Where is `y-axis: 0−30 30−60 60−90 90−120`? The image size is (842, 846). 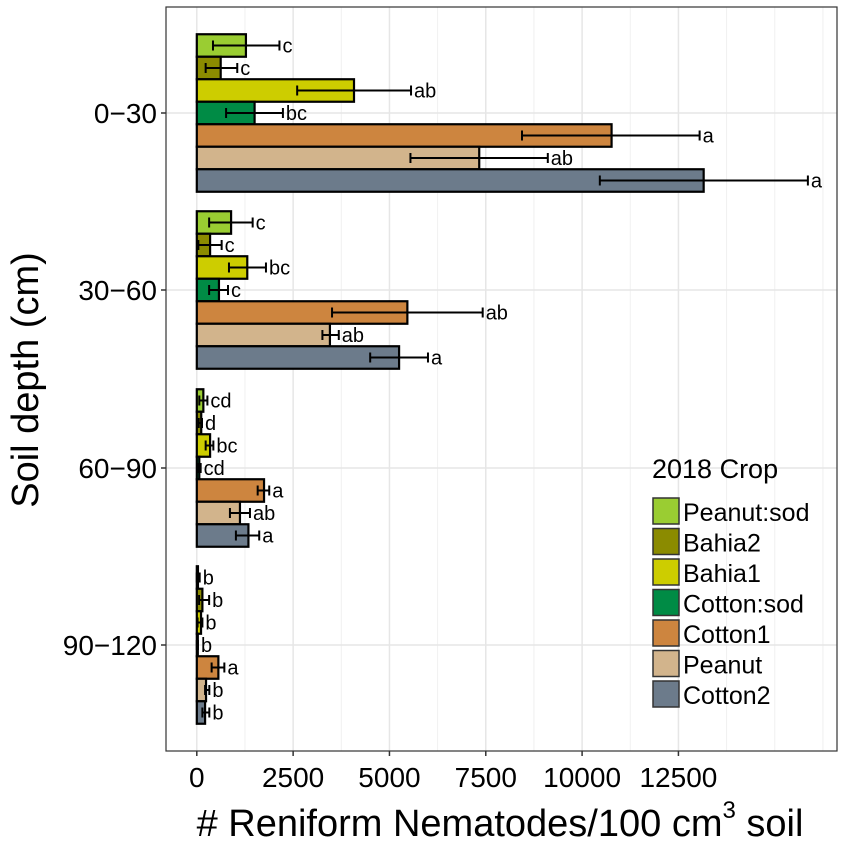
y-axis: 0−30 30−60 60−90 90−120 is located at coordinates (114, 379).